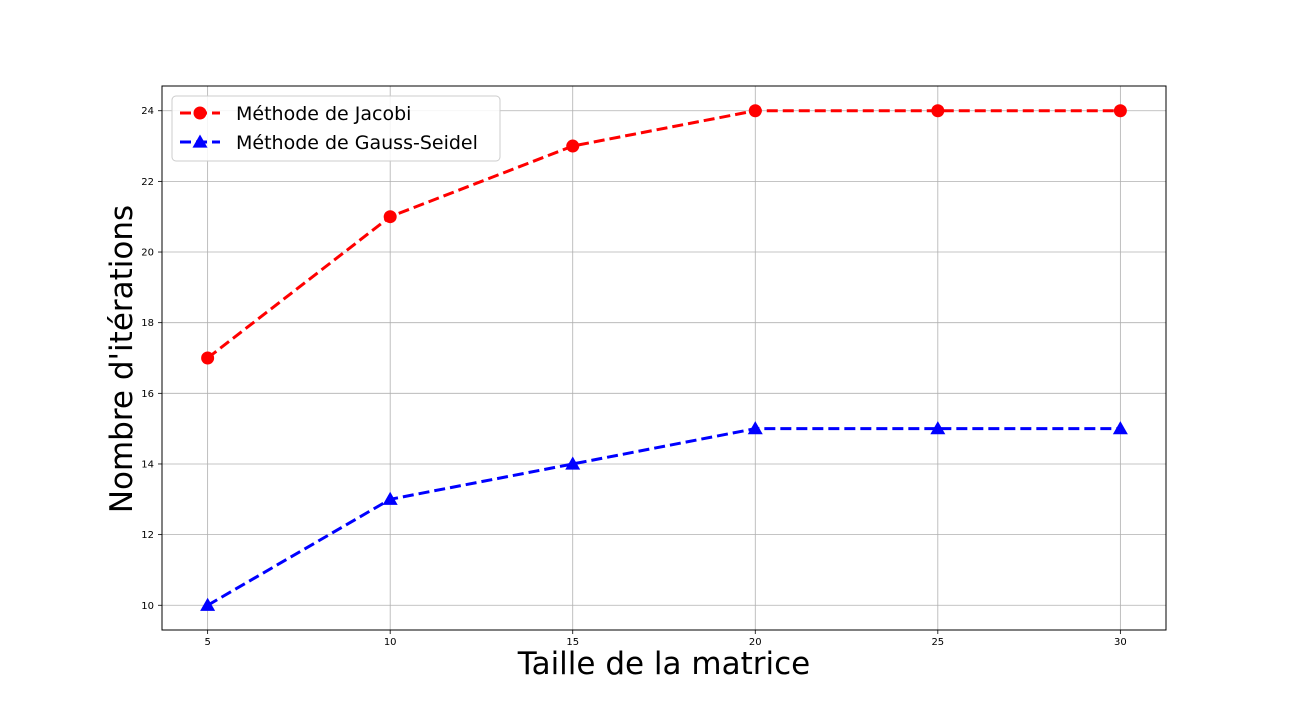 The width and height of the screenshot is (1296, 720). Describe the element at coordinates (665, 639) in the screenshot. I see `x-axis: 5 10 15 20 25 30` at that location.